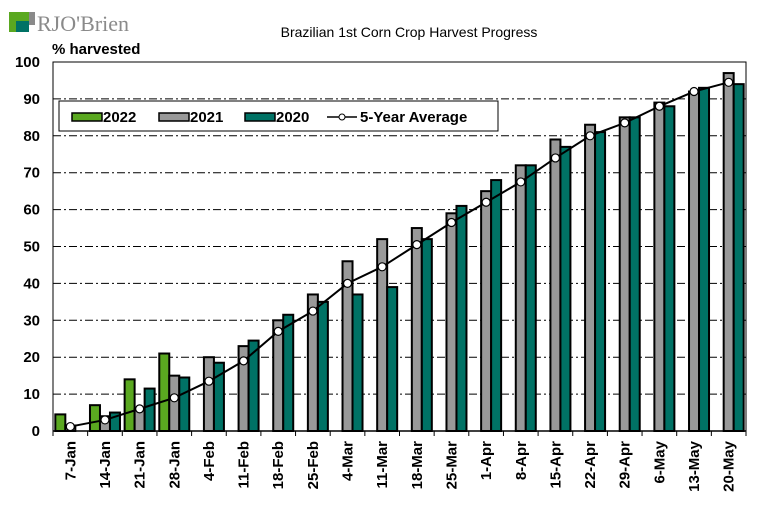 The width and height of the screenshot is (763, 516). What do you see at coordinates (22, 26) in the screenshot?
I see `logo-mark-teal` at bounding box center [22, 26].